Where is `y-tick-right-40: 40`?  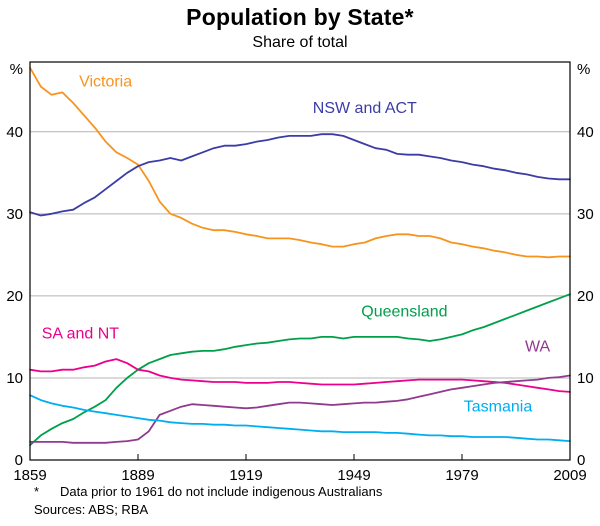
y-tick-right-40: 40 is located at coordinates (585, 132).